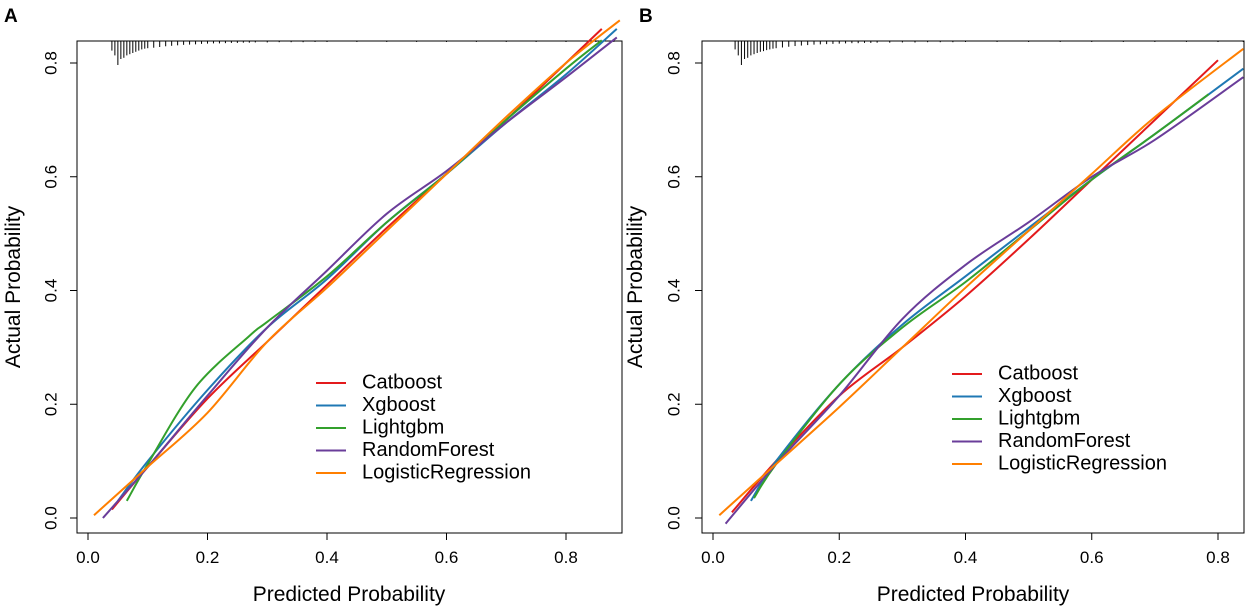 This screenshot has height=610, width=1248. I want to click on x-tick-label-a: 0.2, so click(208, 557).